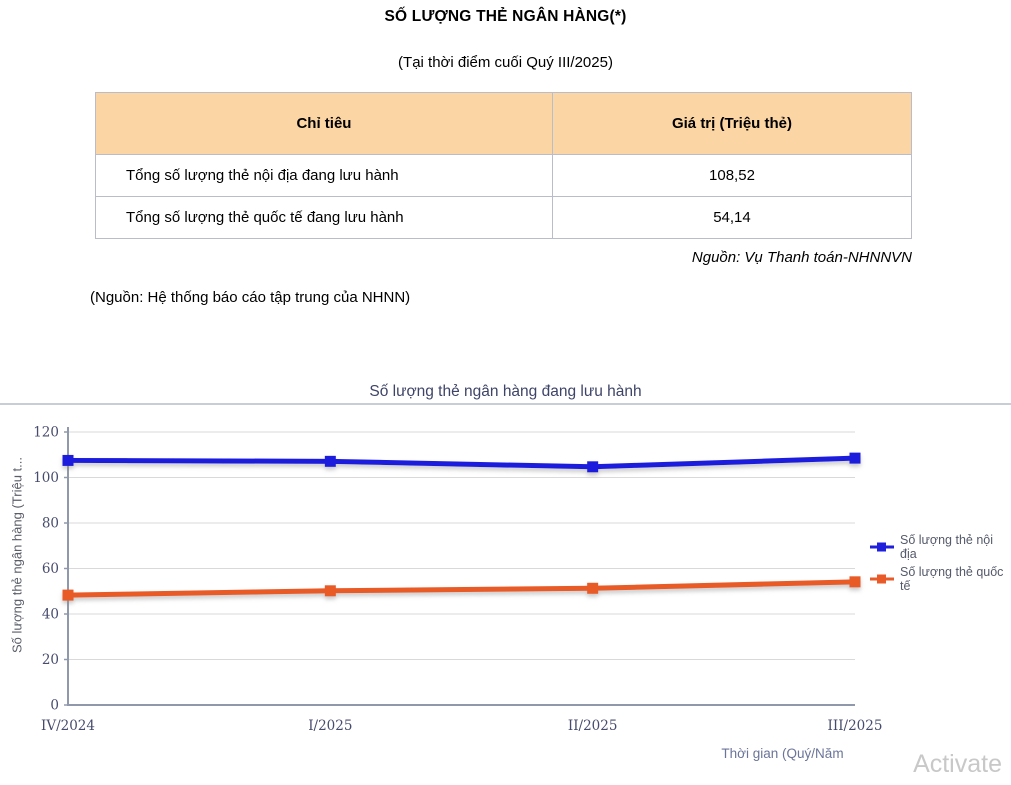 This screenshot has height=785, width=1011. I want to click on svg-text: 20, so click(50, 660).